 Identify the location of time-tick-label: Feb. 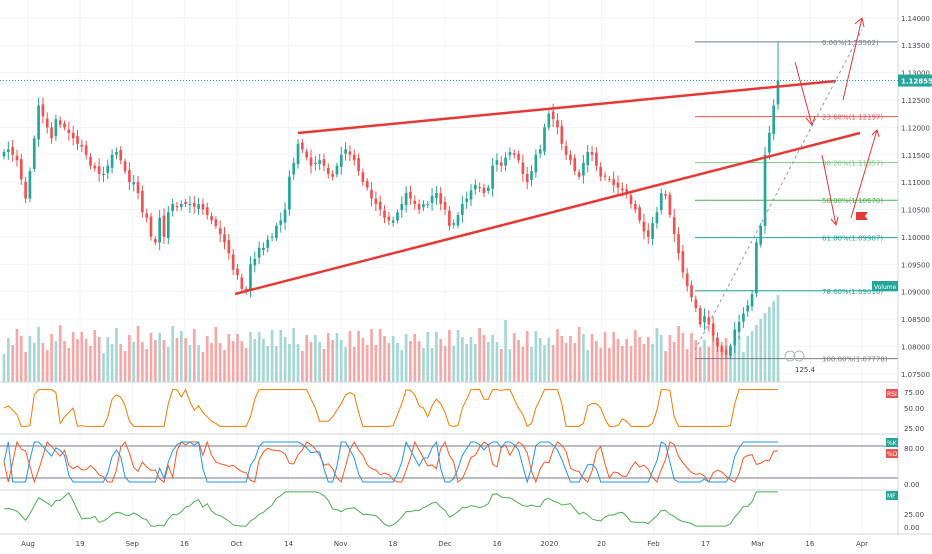
(653, 544).